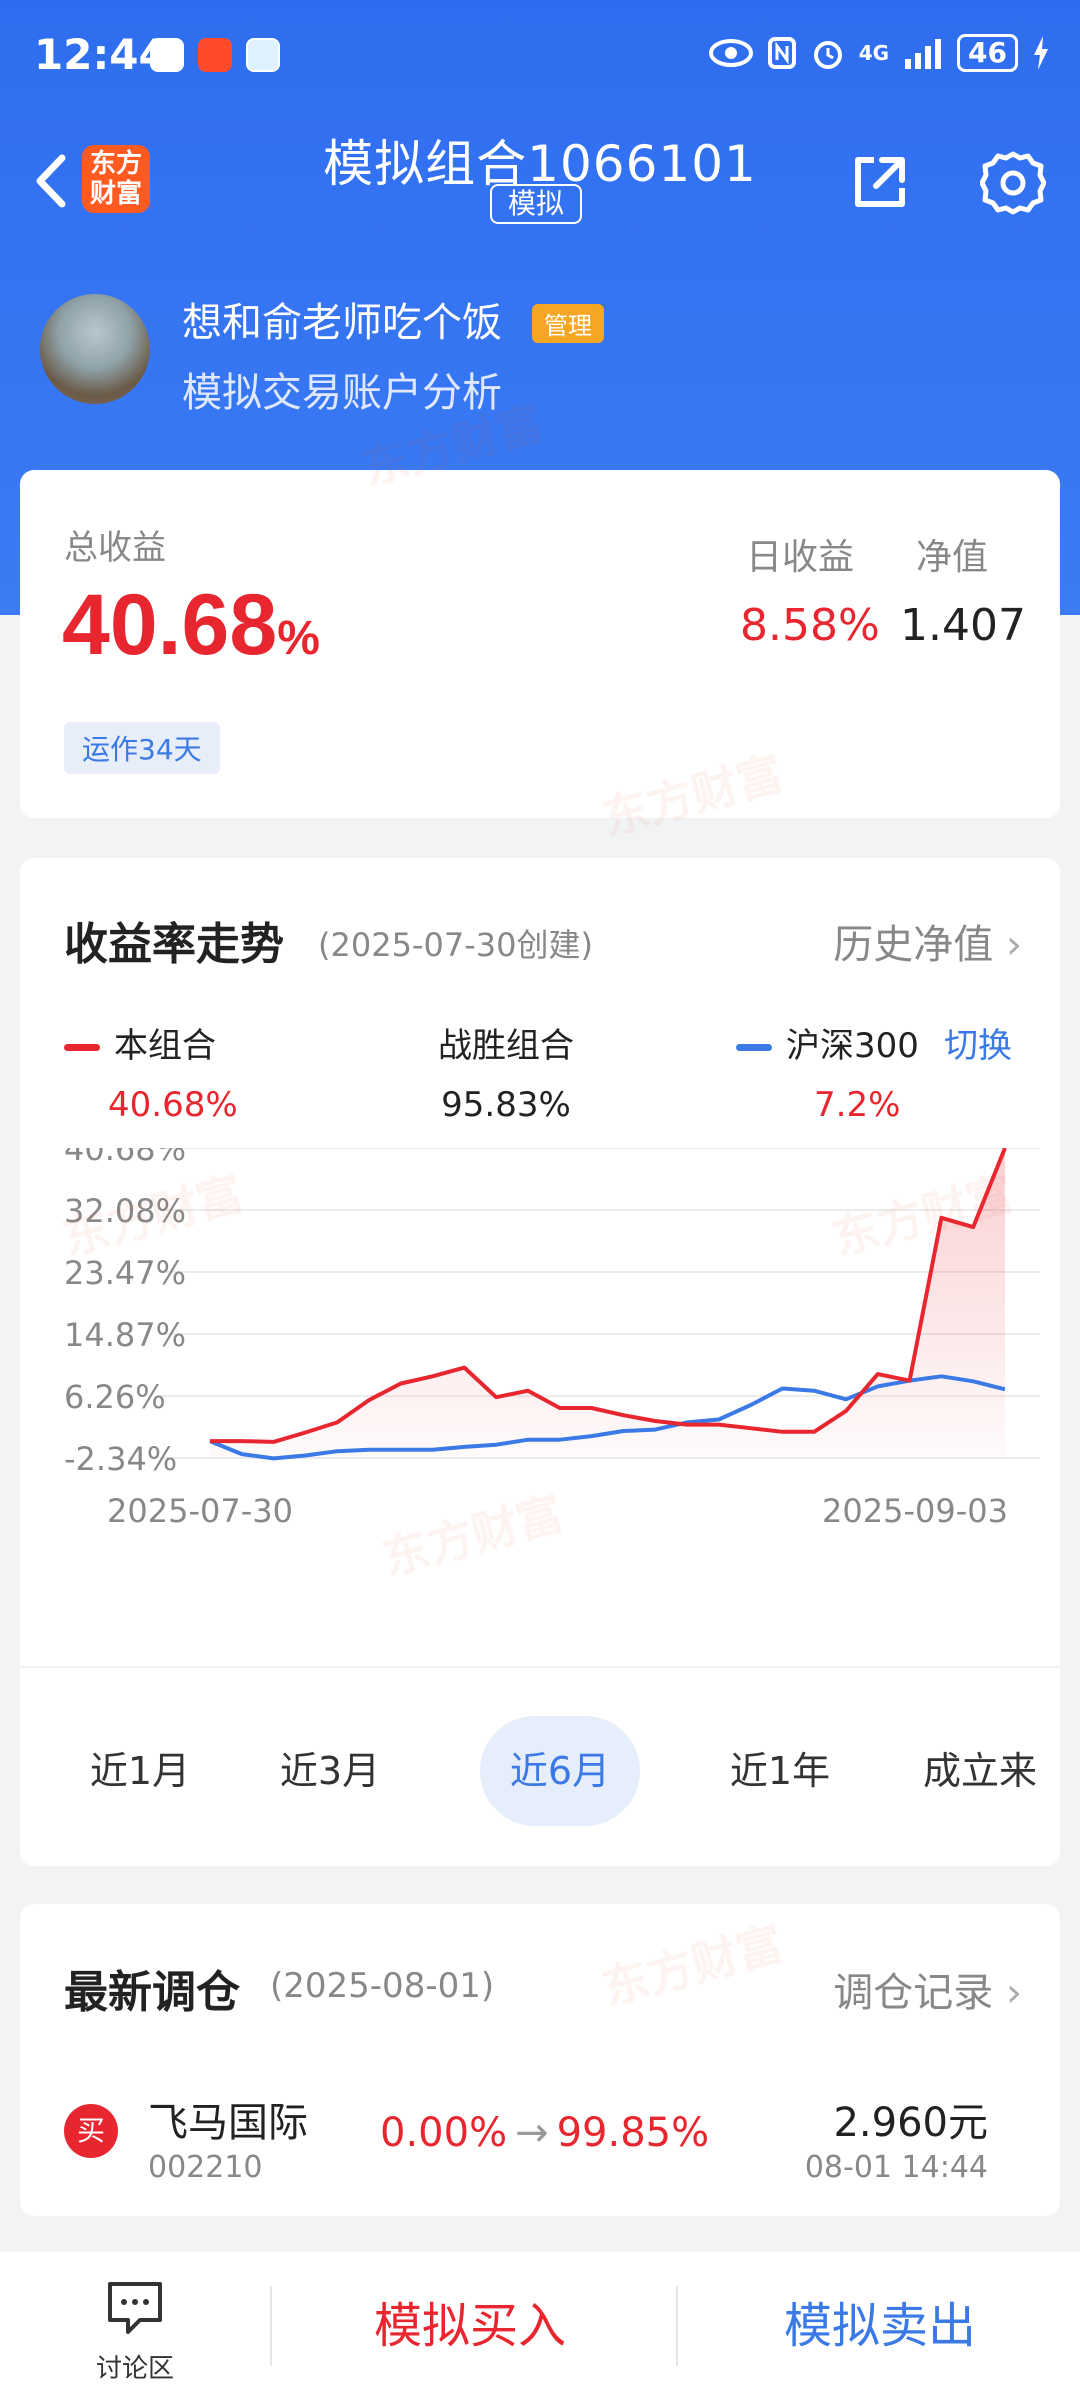 The height and width of the screenshot is (2400, 1080). Describe the element at coordinates (469, 2326) in the screenshot. I see `simulated-buy-button: 模拟买入` at that location.